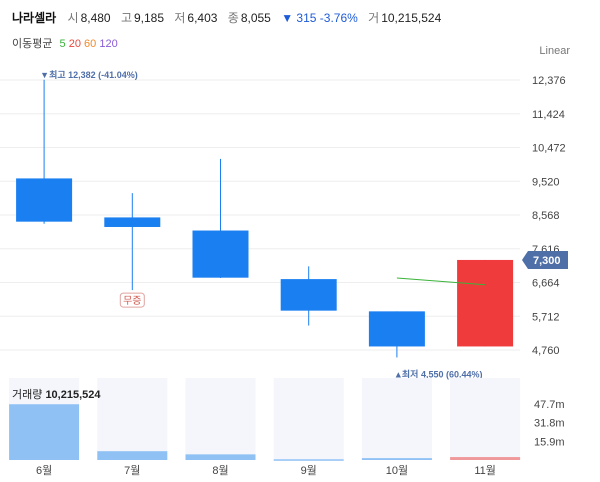  I want to click on low-value: 6,403, so click(202, 18).